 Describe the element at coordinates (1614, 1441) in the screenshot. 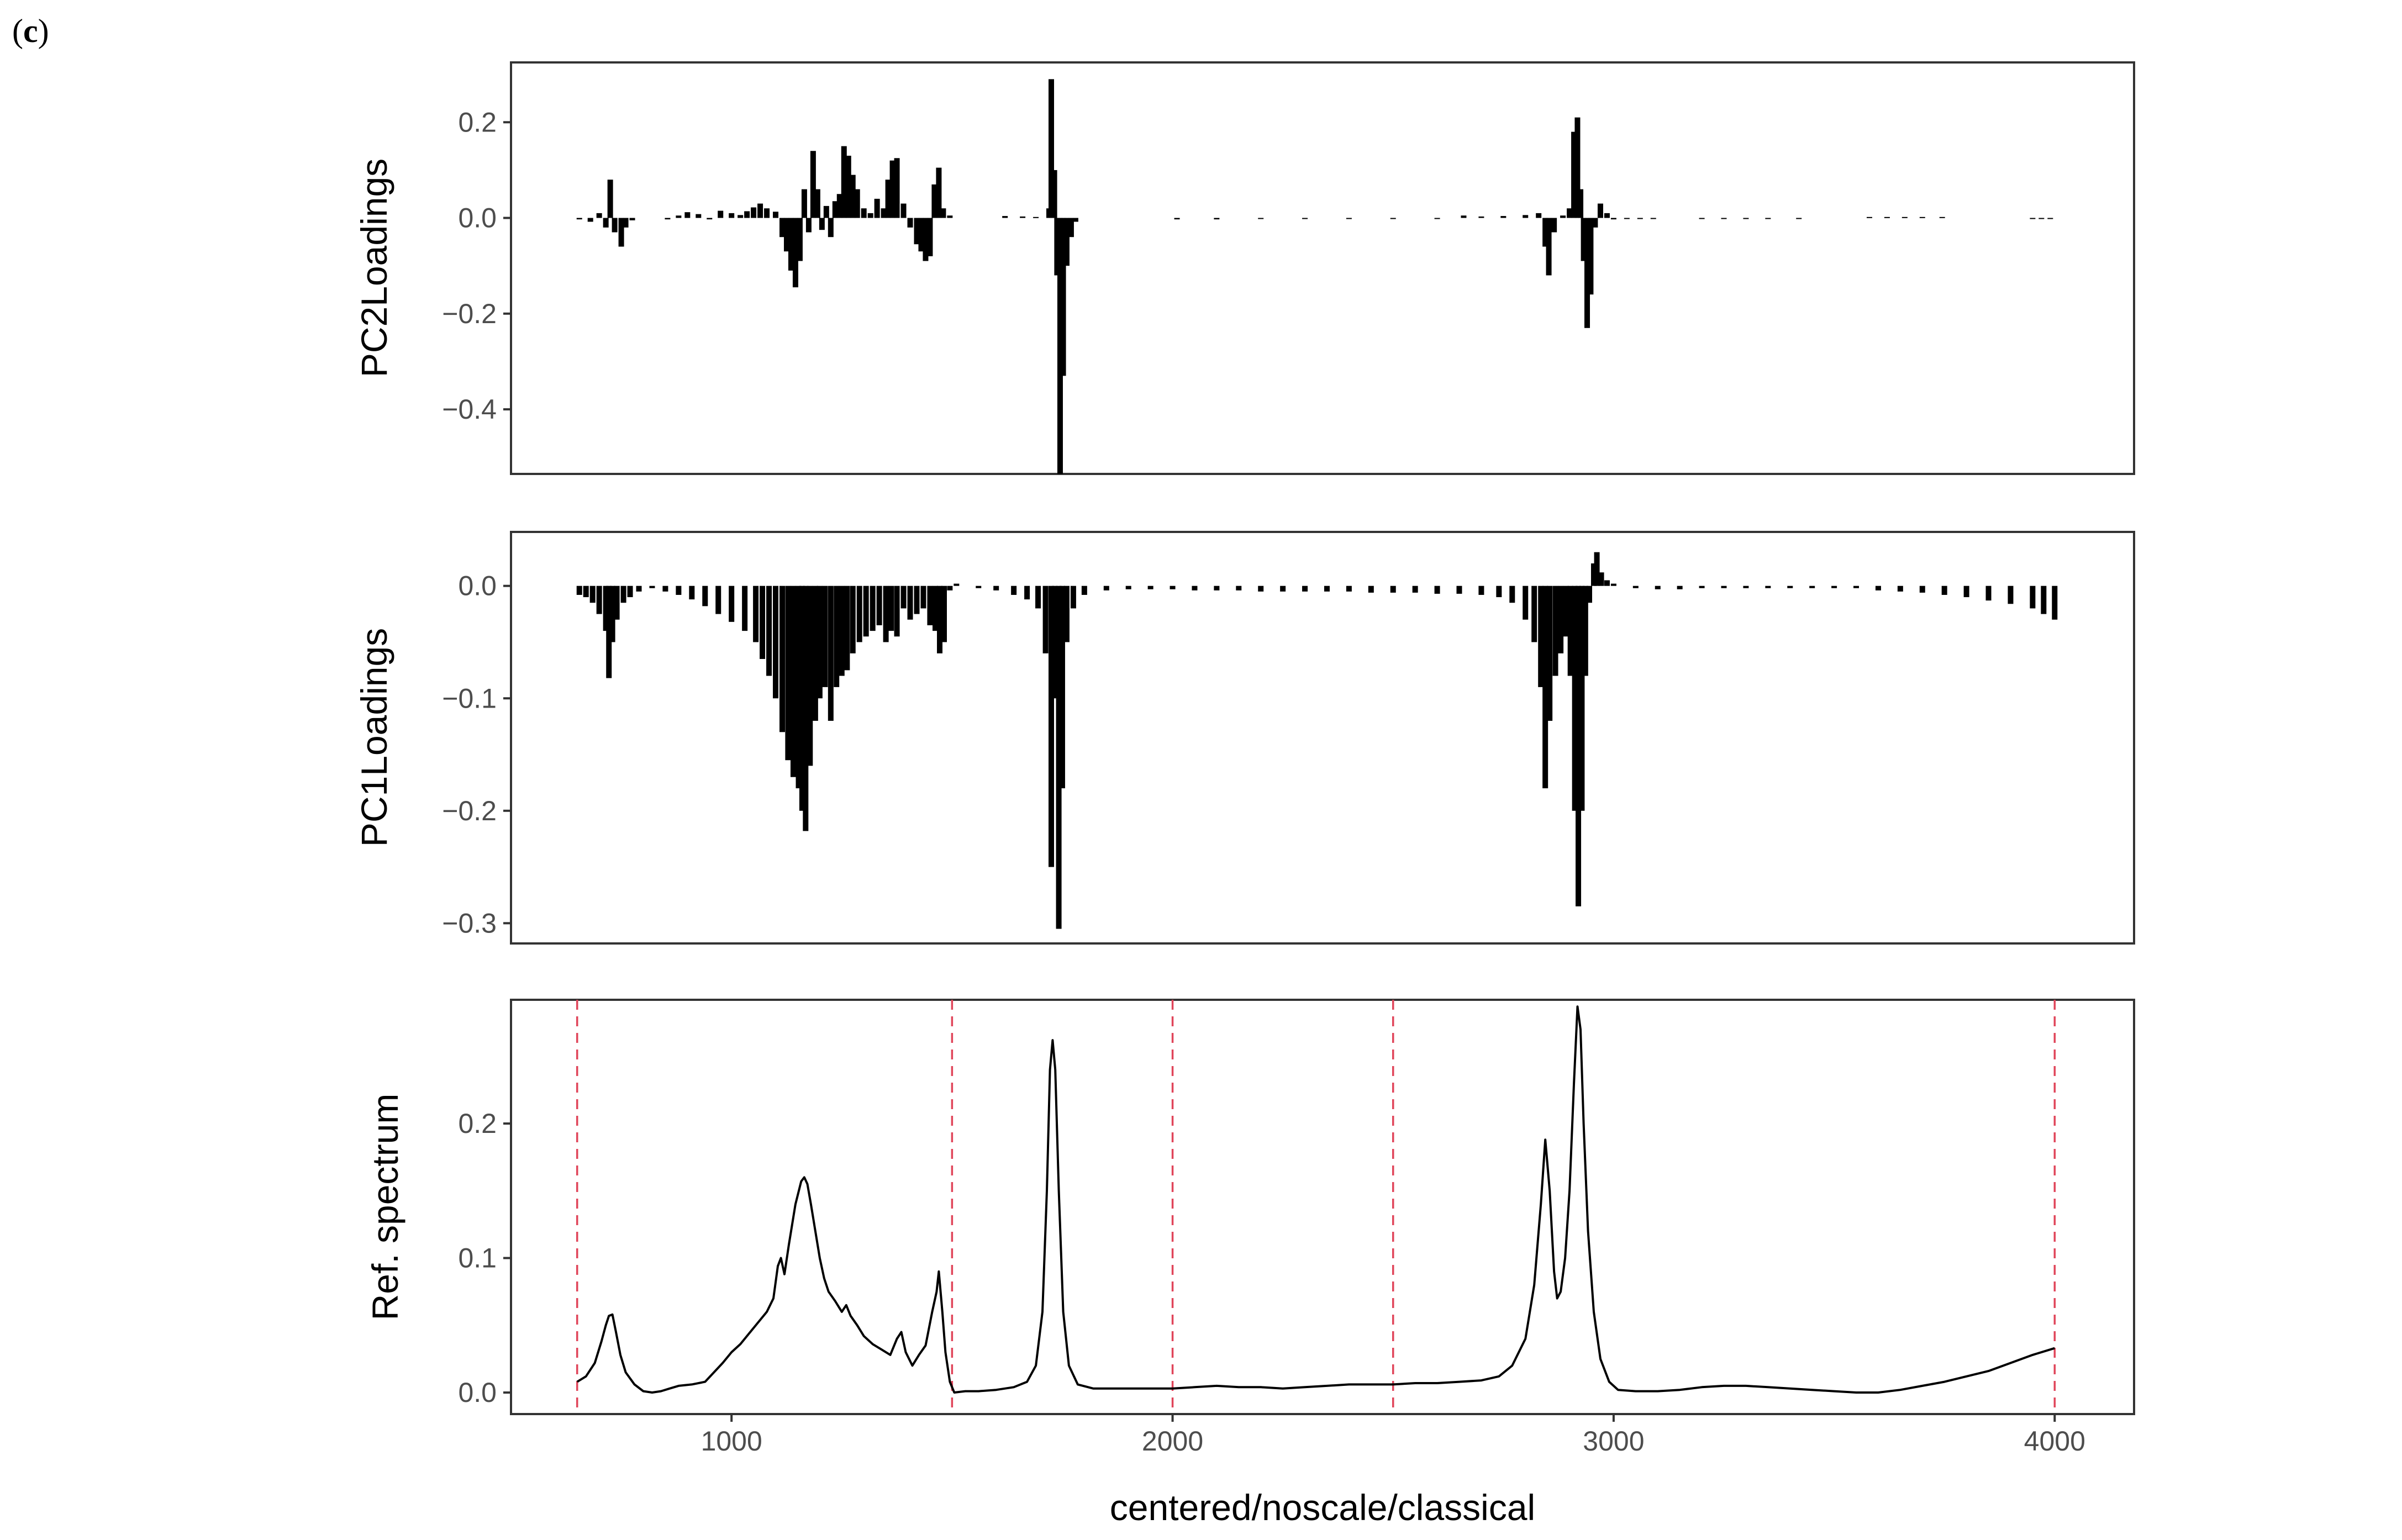

I see `x-tick-label: 3000` at that location.